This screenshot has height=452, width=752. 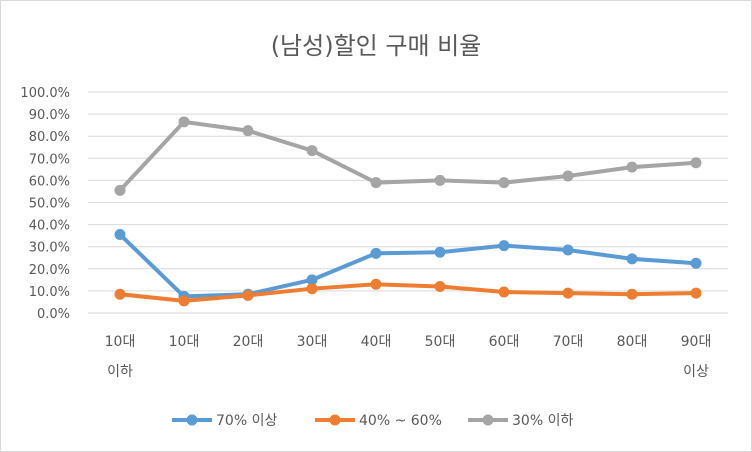 What do you see at coordinates (49, 270) in the screenshot?
I see `y-tick-label: 20.0%` at bounding box center [49, 270].